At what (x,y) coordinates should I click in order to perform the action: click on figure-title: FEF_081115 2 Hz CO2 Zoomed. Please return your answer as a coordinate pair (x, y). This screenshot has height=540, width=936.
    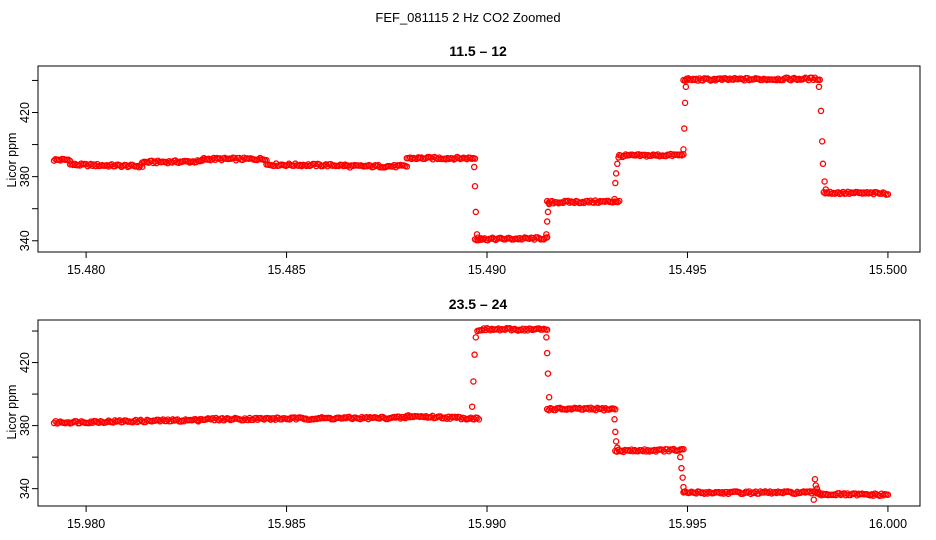
    Looking at the image, I should click on (467, 17).